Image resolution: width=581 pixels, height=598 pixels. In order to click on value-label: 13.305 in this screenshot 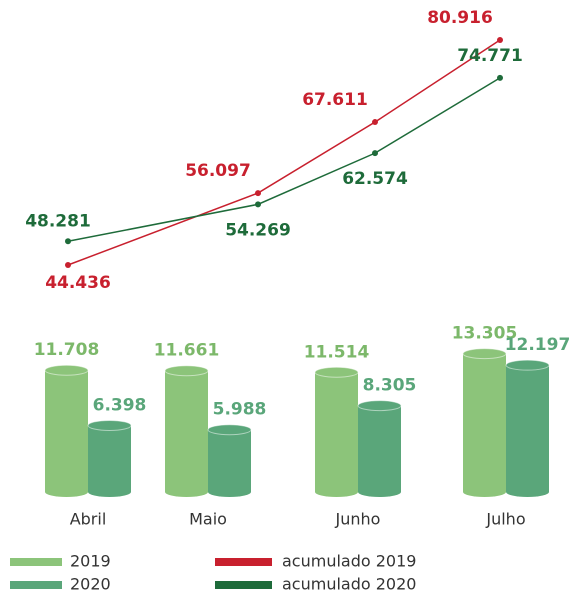, I will do `click(485, 334)`.